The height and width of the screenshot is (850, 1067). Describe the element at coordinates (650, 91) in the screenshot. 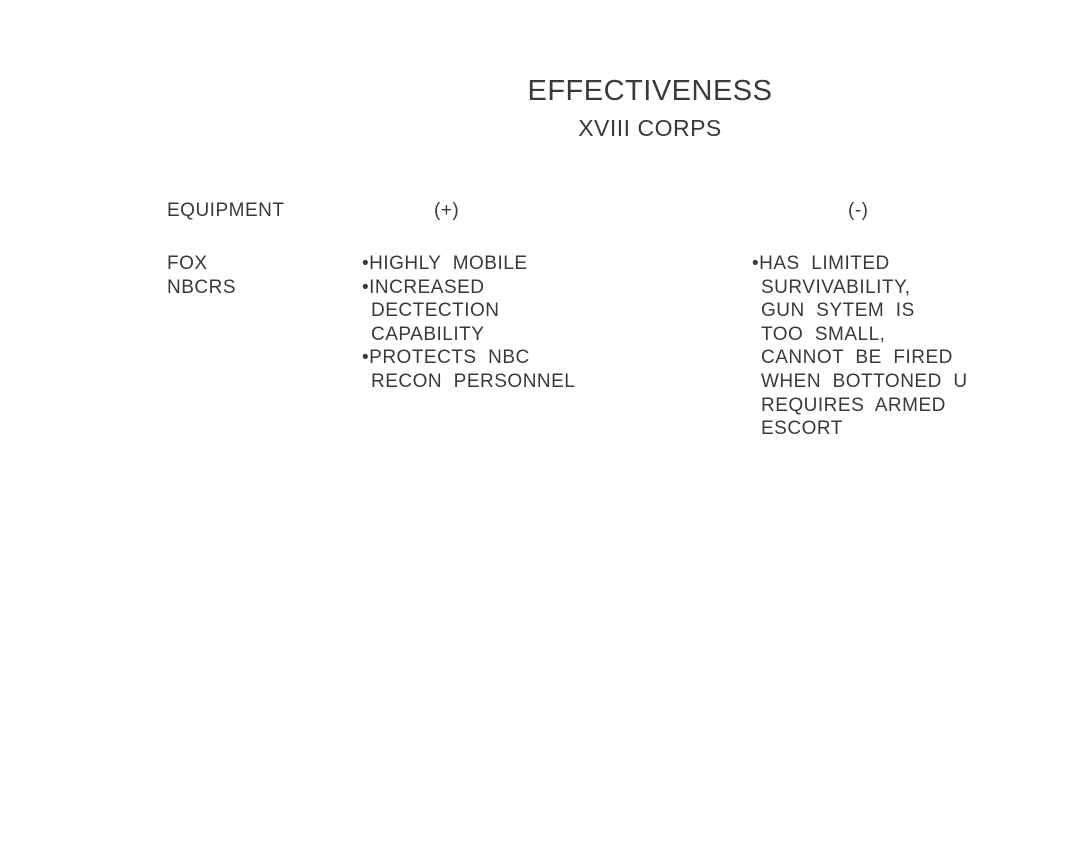

I see `page-title: EFFECTIVENESS` at that location.